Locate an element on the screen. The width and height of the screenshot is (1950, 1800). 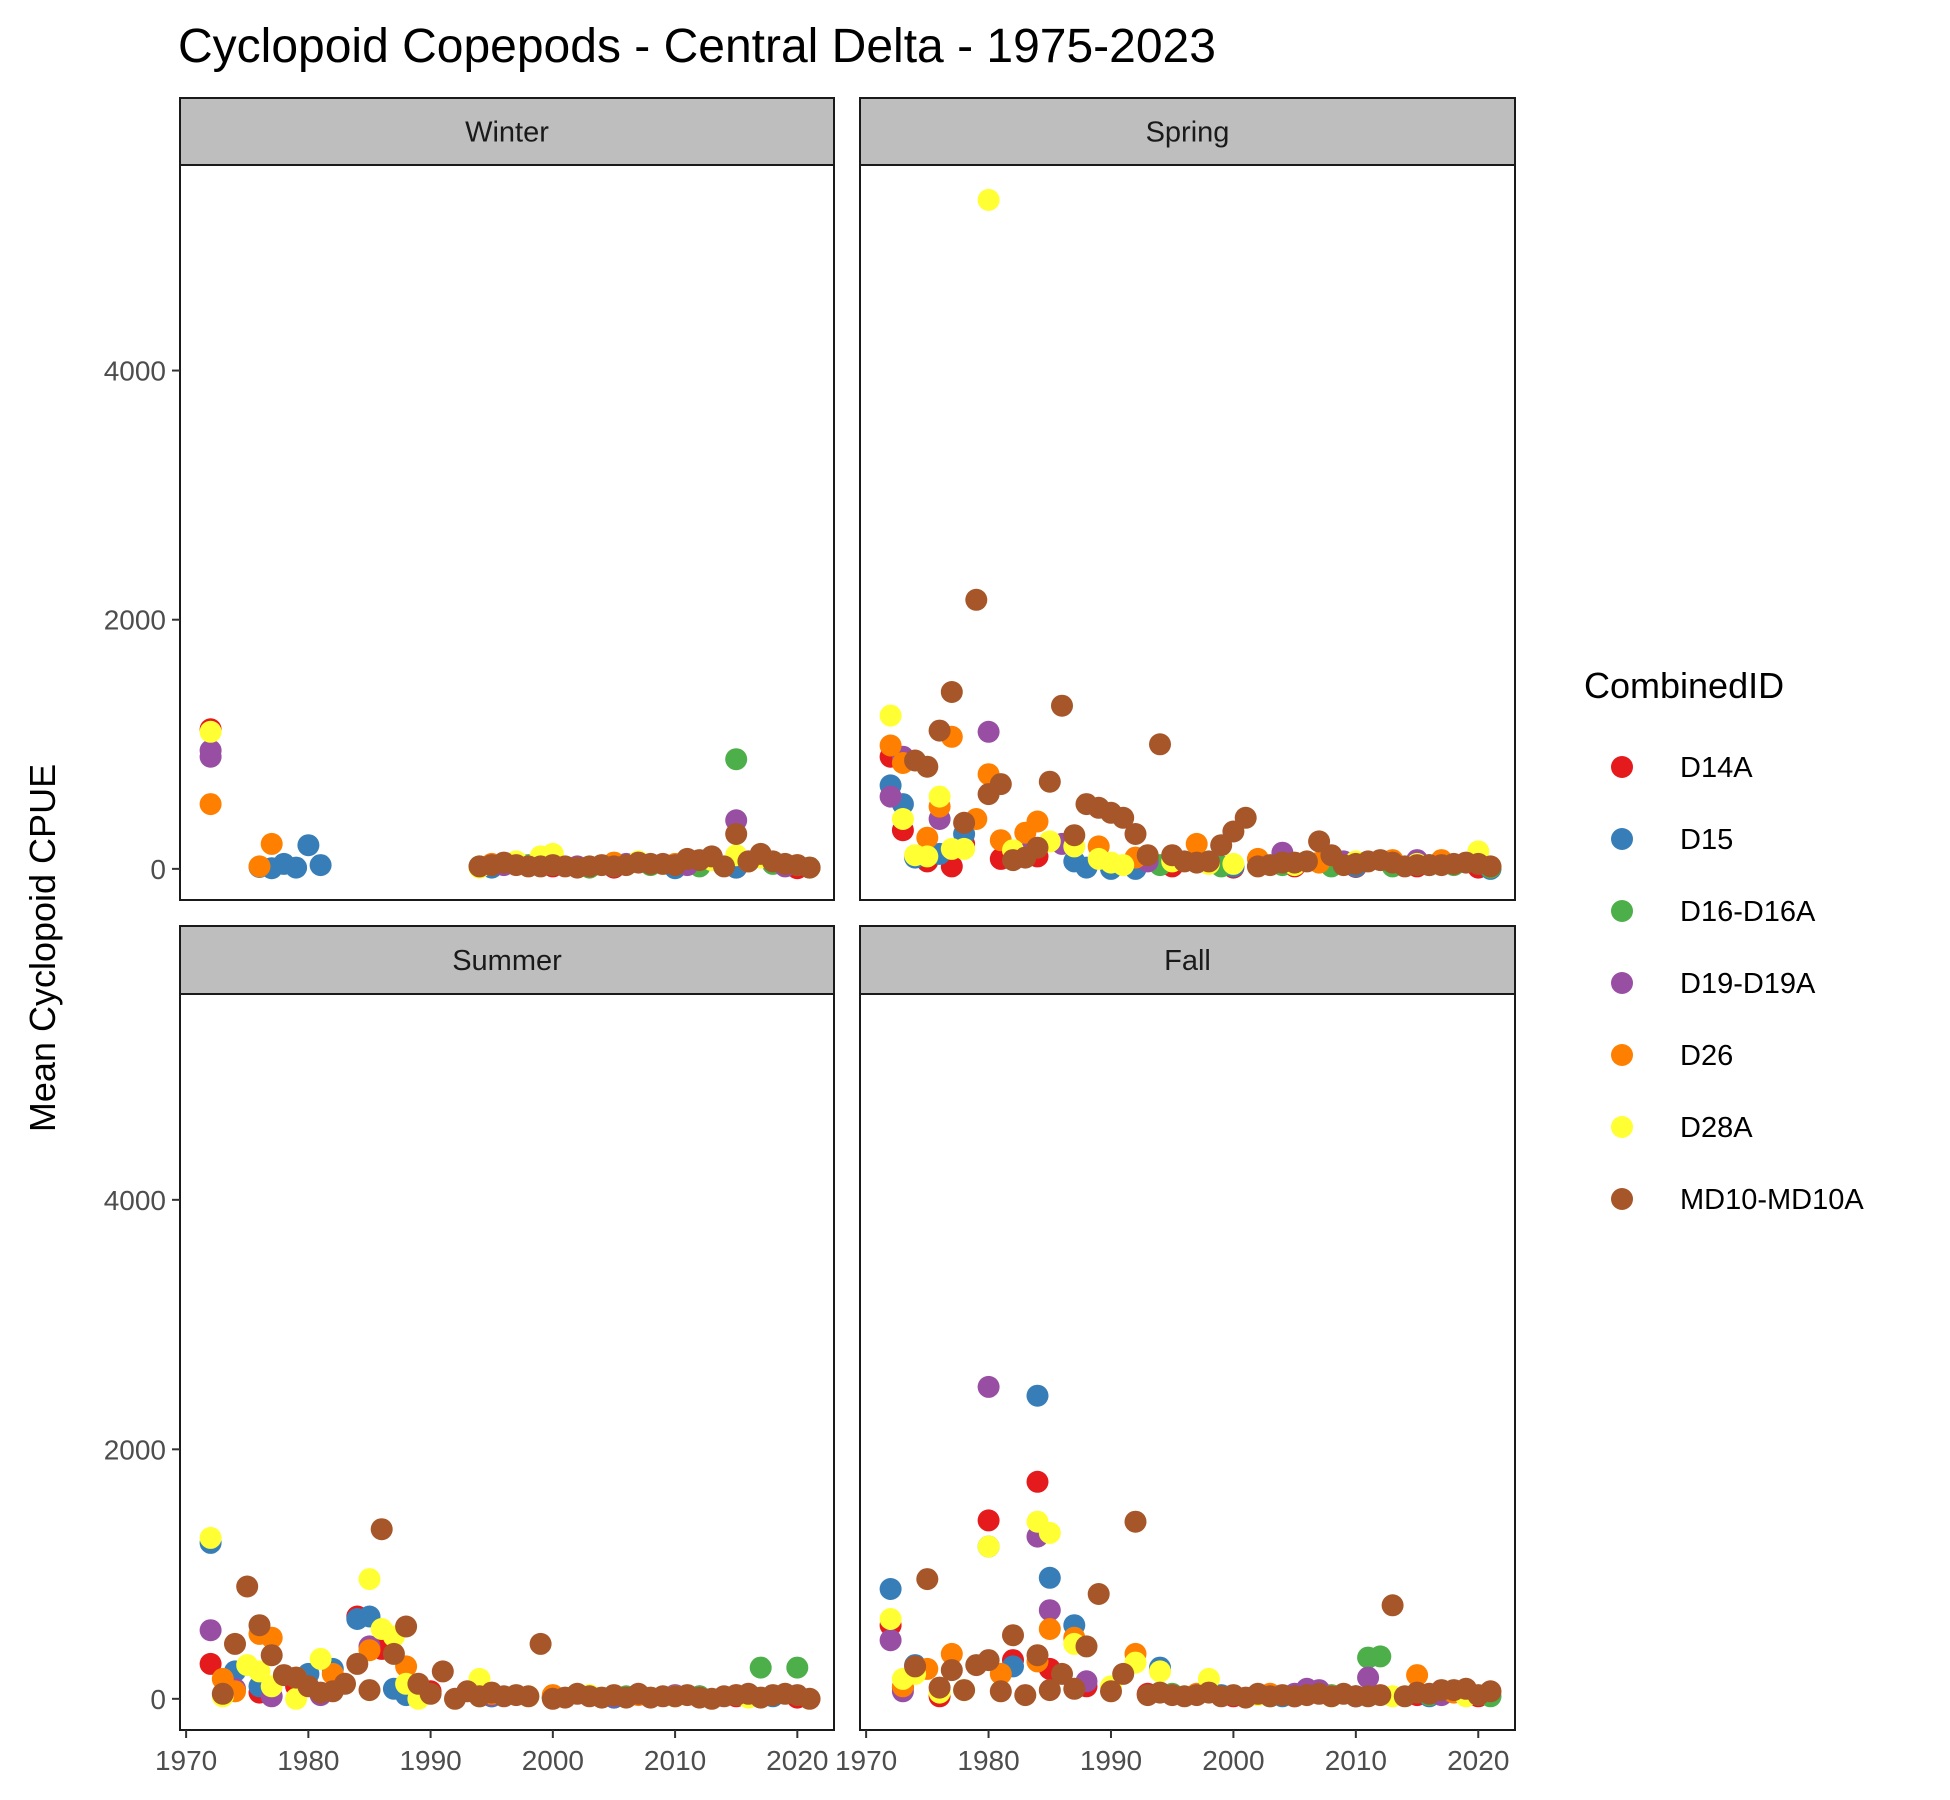
strip-label-fall: Fall is located at coordinates (1187, 961).